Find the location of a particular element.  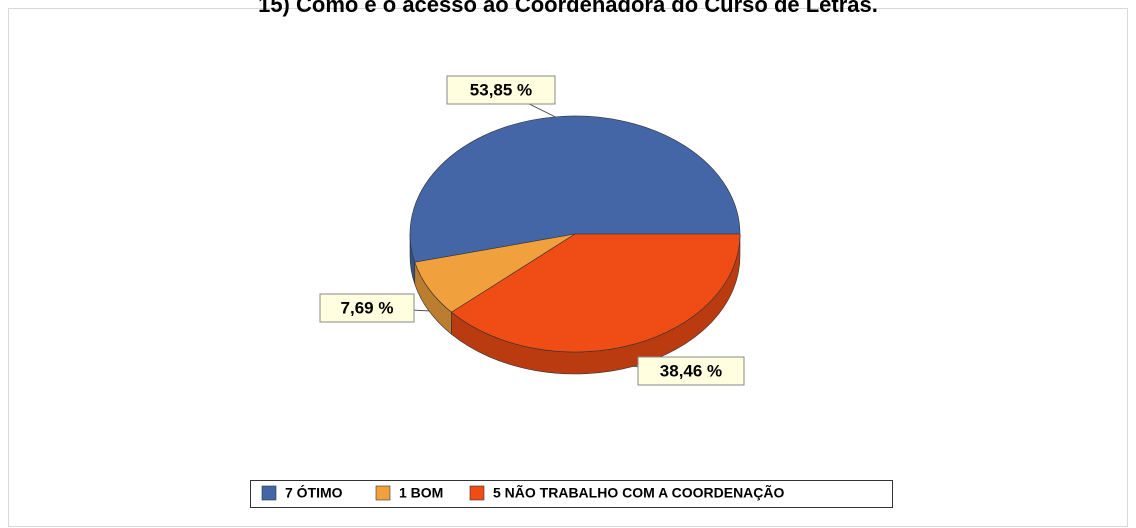

legend-box is located at coordinates (571, 494).